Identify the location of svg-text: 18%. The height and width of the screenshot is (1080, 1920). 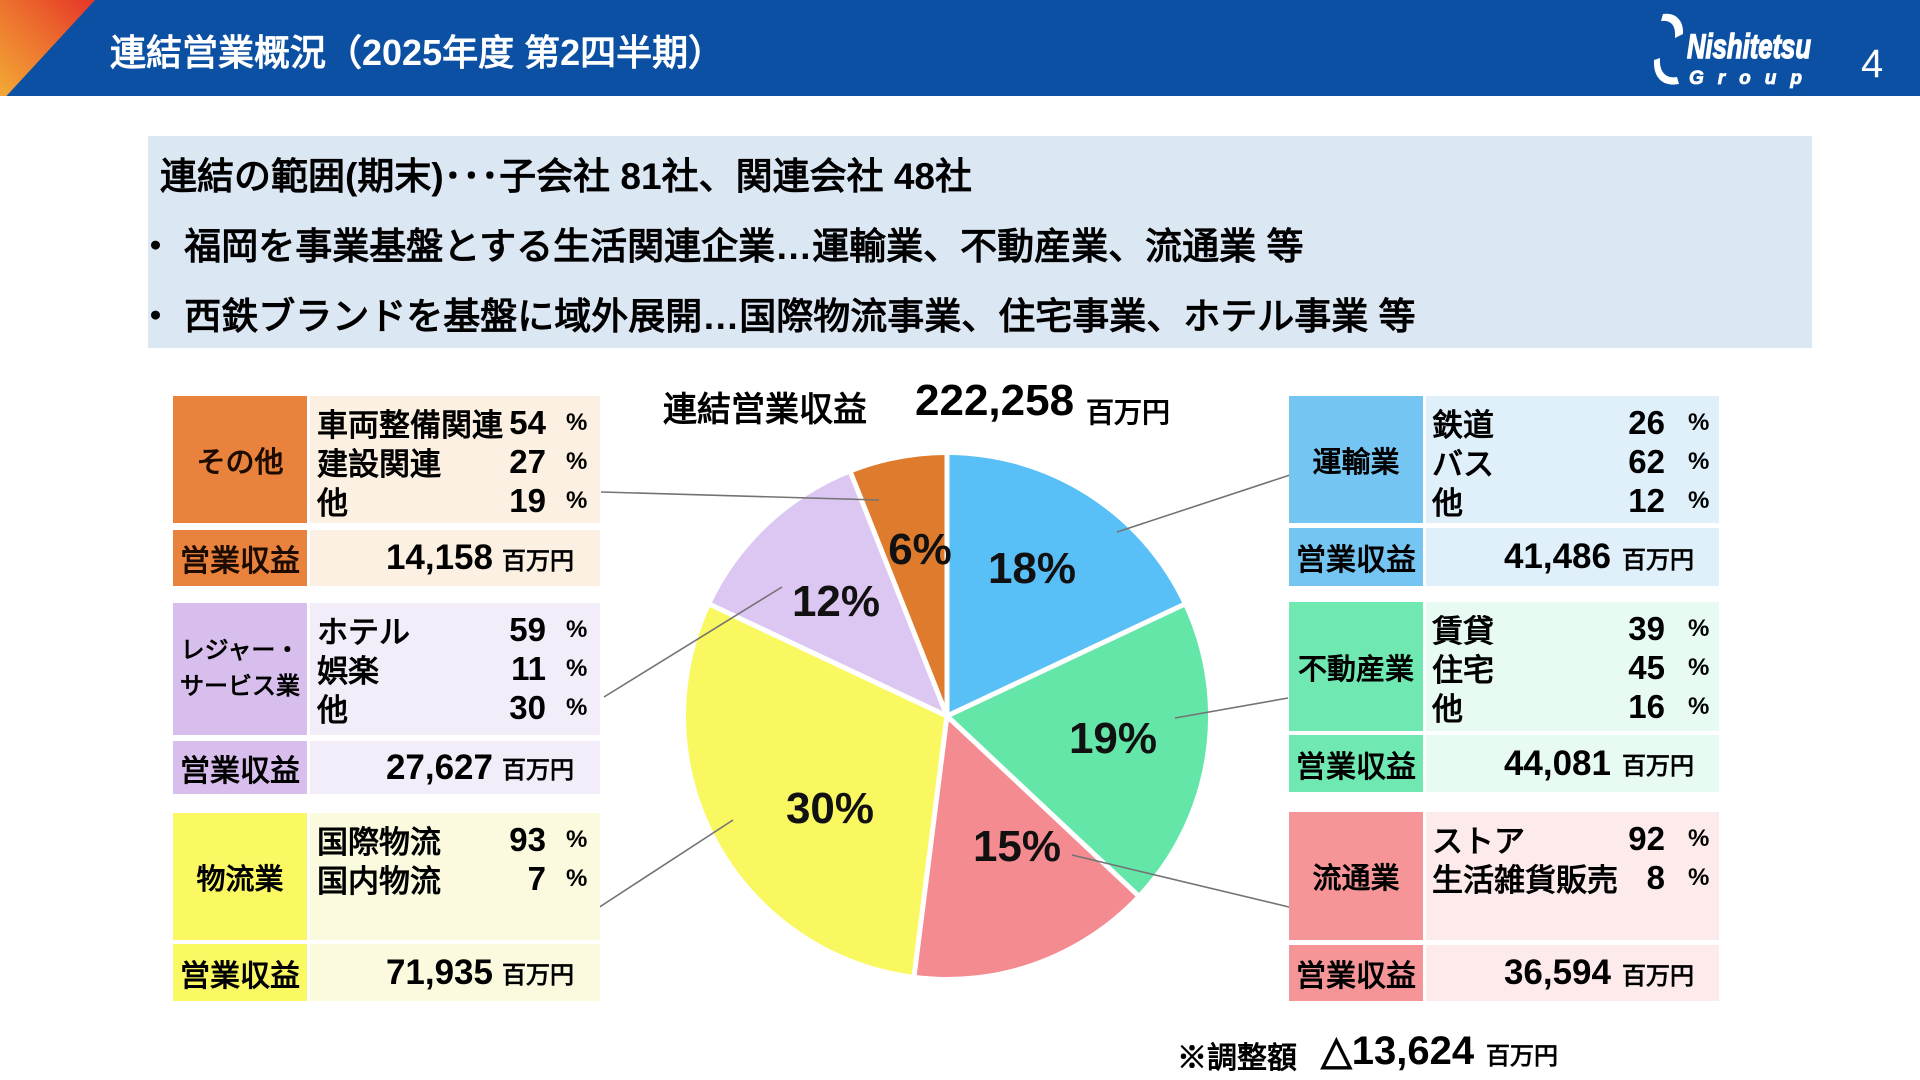
(1032, 568).